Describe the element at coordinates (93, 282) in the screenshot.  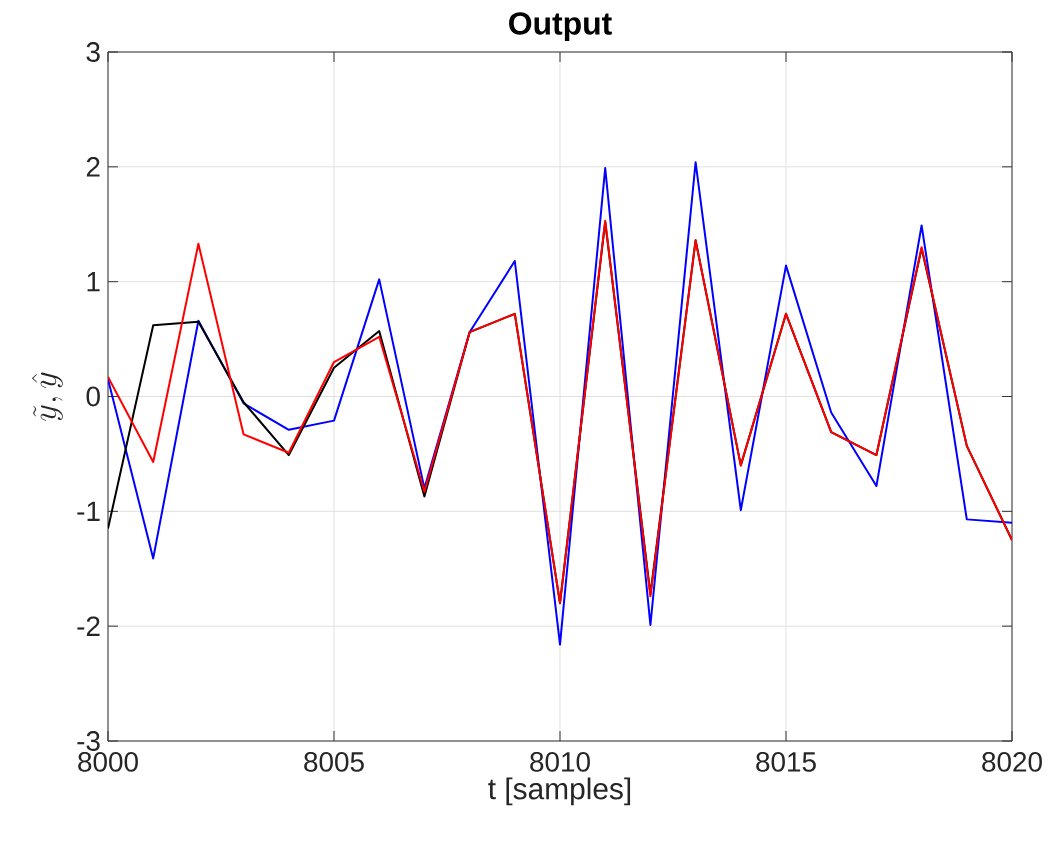
I see `y-tick-label: 1` at that location.